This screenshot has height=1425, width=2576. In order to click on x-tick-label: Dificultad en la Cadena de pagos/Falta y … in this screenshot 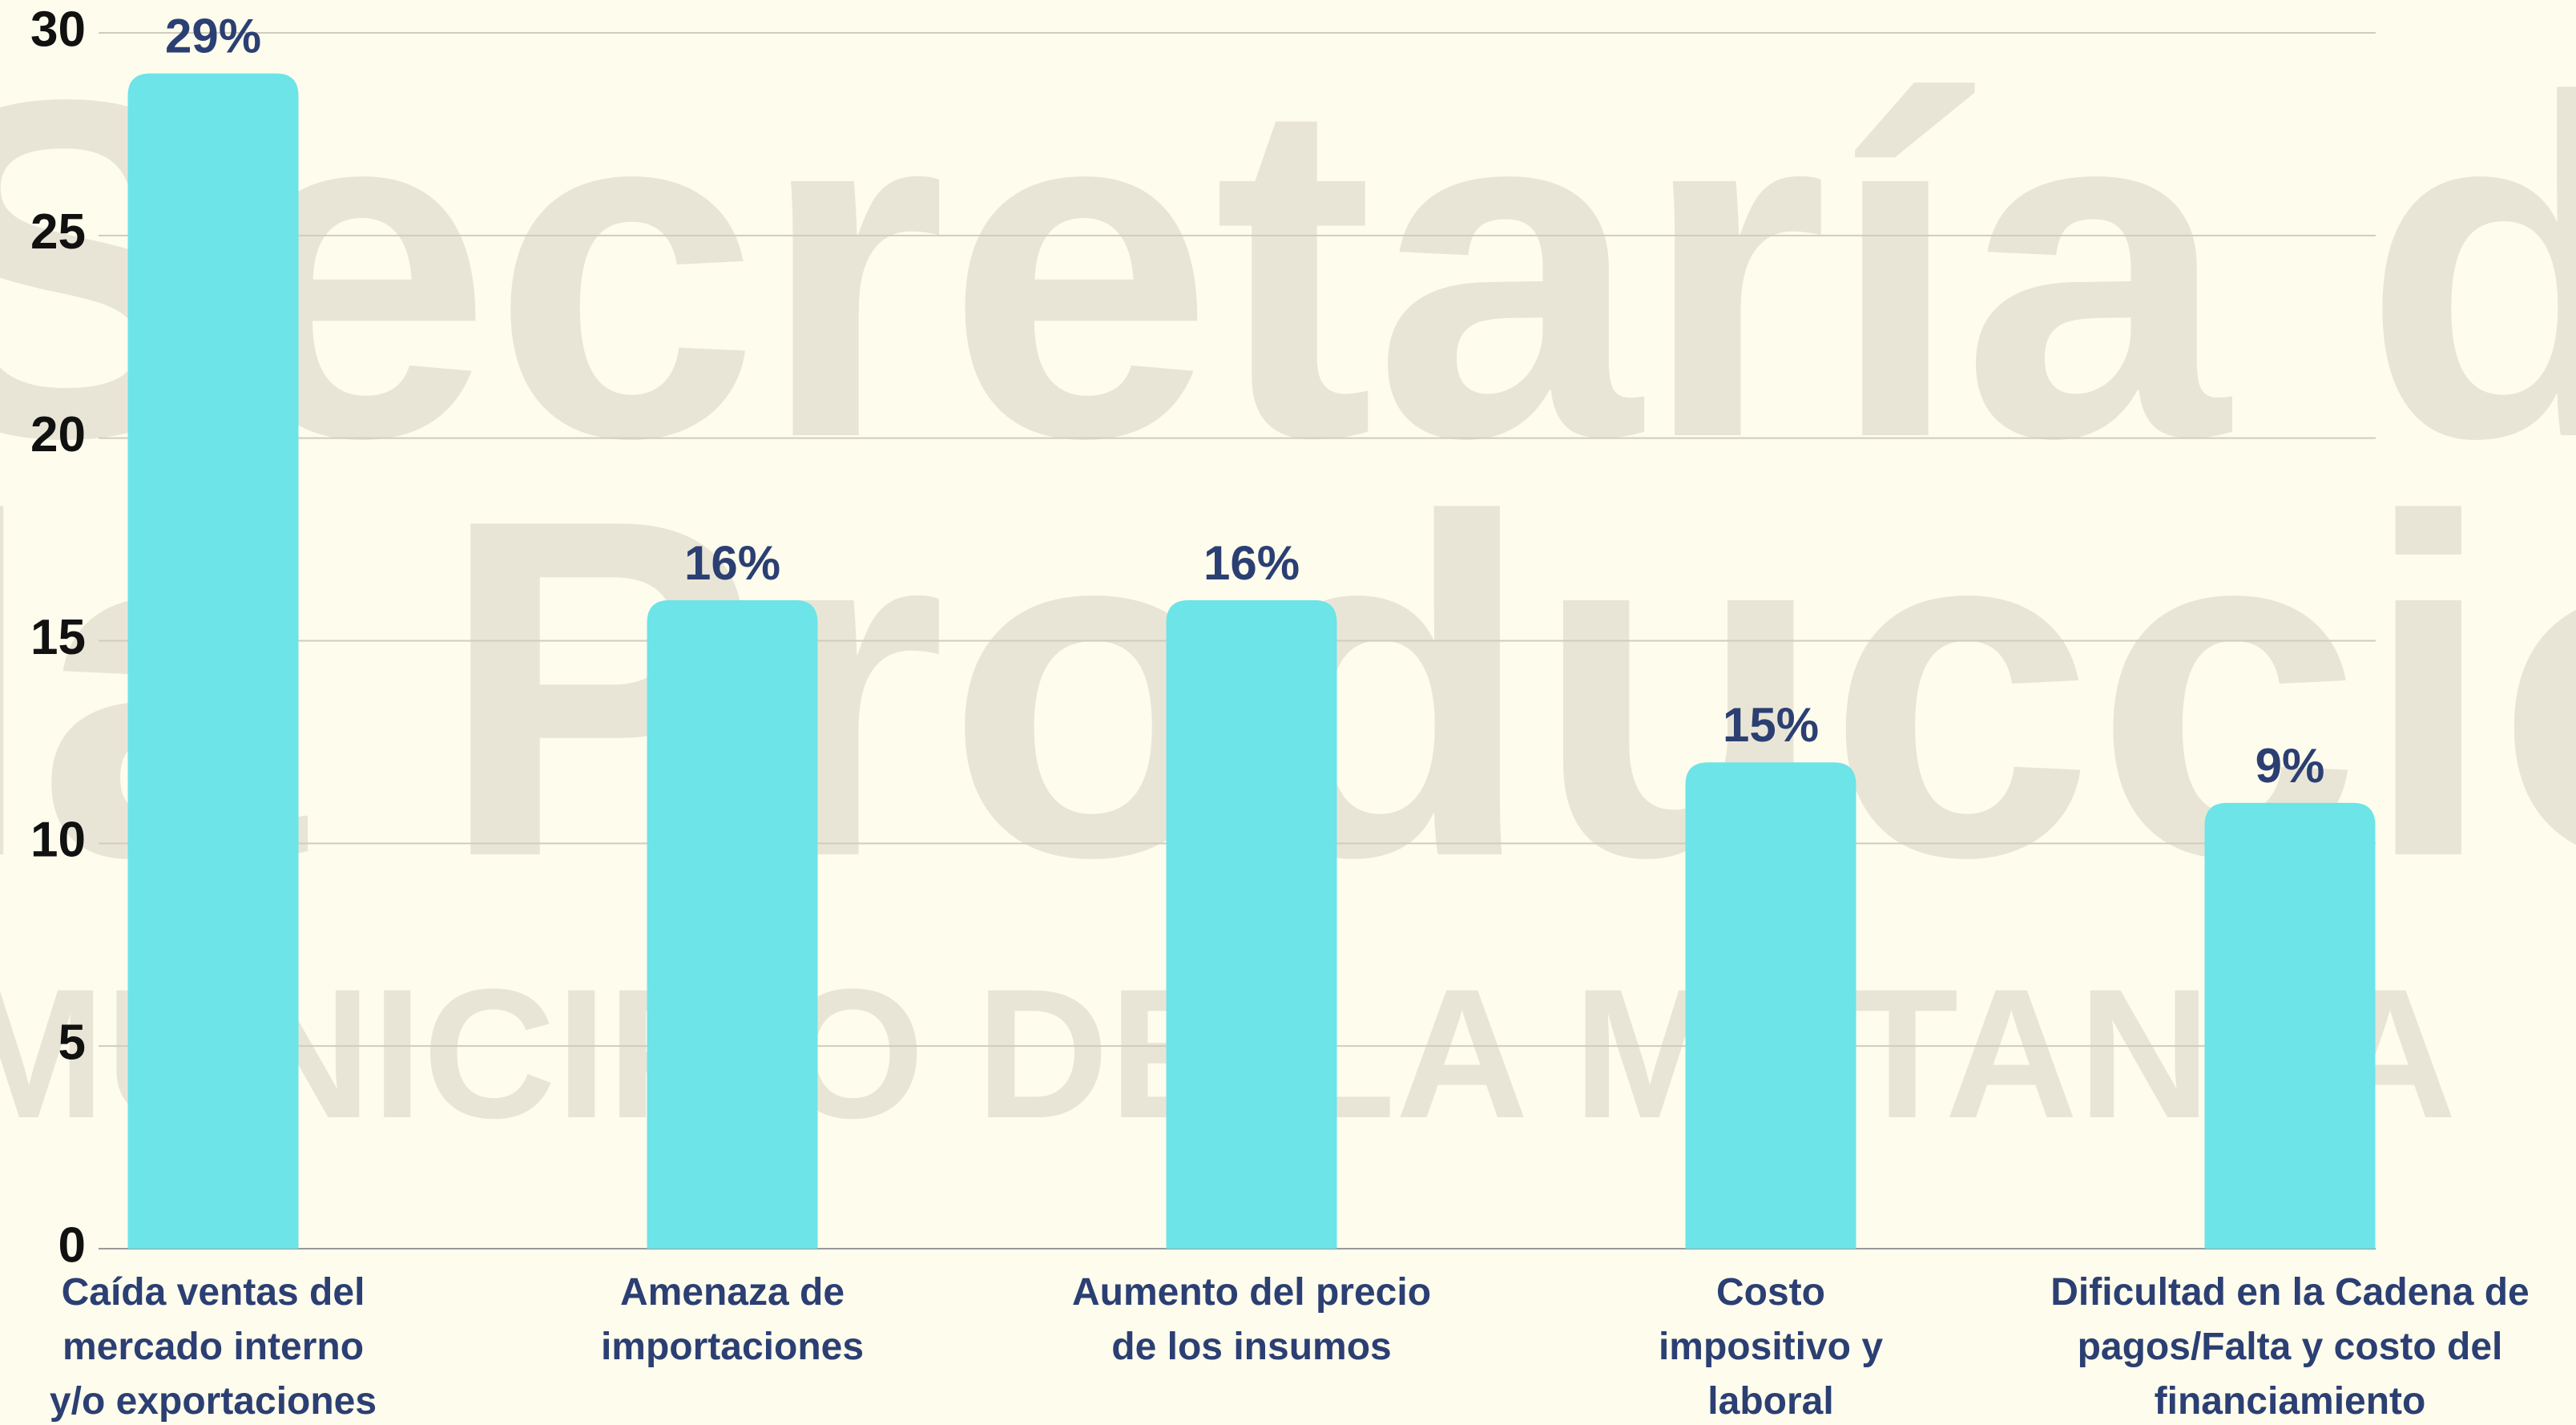, I will do `click(2289, 1347)`.